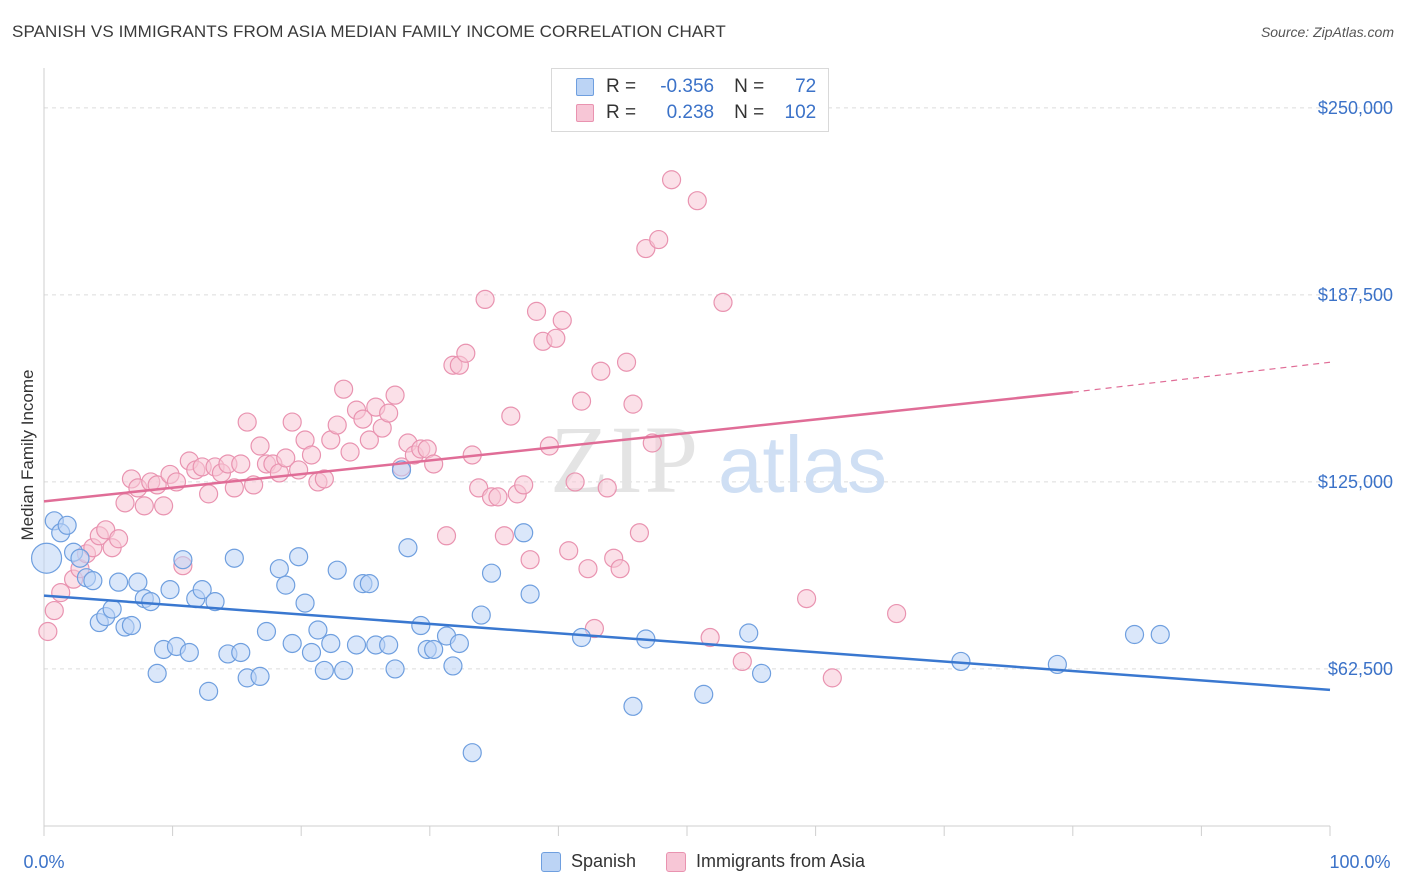  Describe the element at coordinates (690, 100) in the screenshot. I see `correlation-legend: R = -0.356 N = 72 R = 0.238 N = 102` at that location.